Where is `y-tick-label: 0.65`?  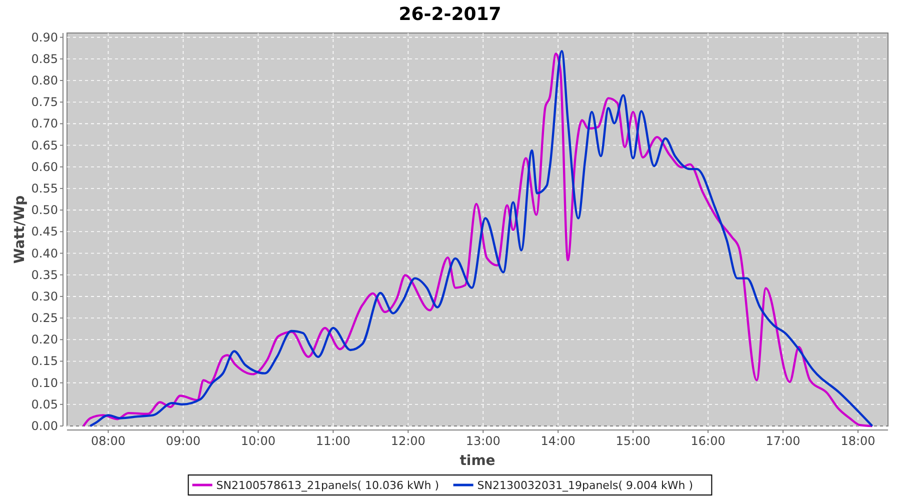
y-tick-label: 0.65 is located at coordinates (44, 145).